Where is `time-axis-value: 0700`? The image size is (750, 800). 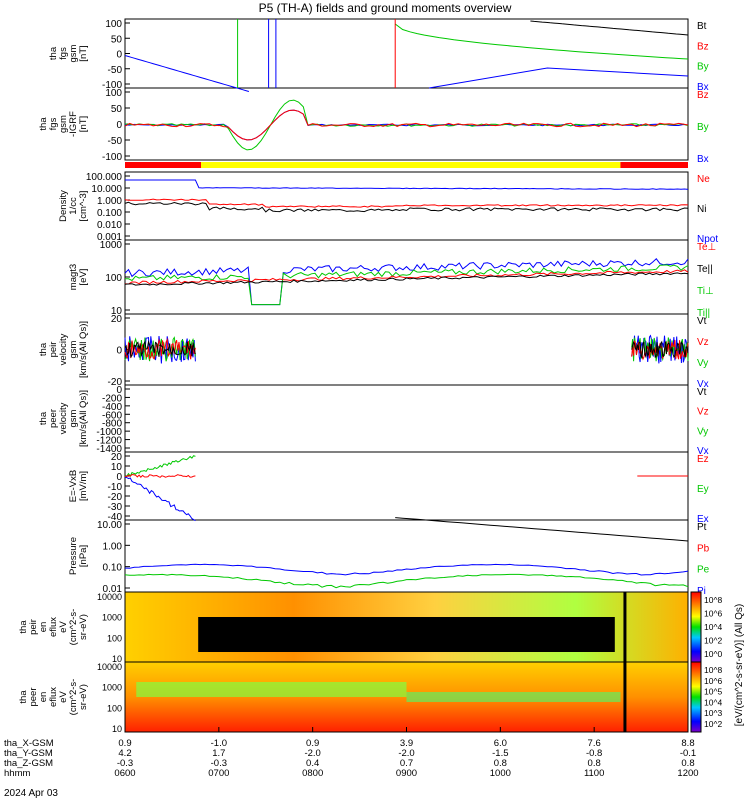 time-axis-value: 0700 is located at coordinates (218, 773).